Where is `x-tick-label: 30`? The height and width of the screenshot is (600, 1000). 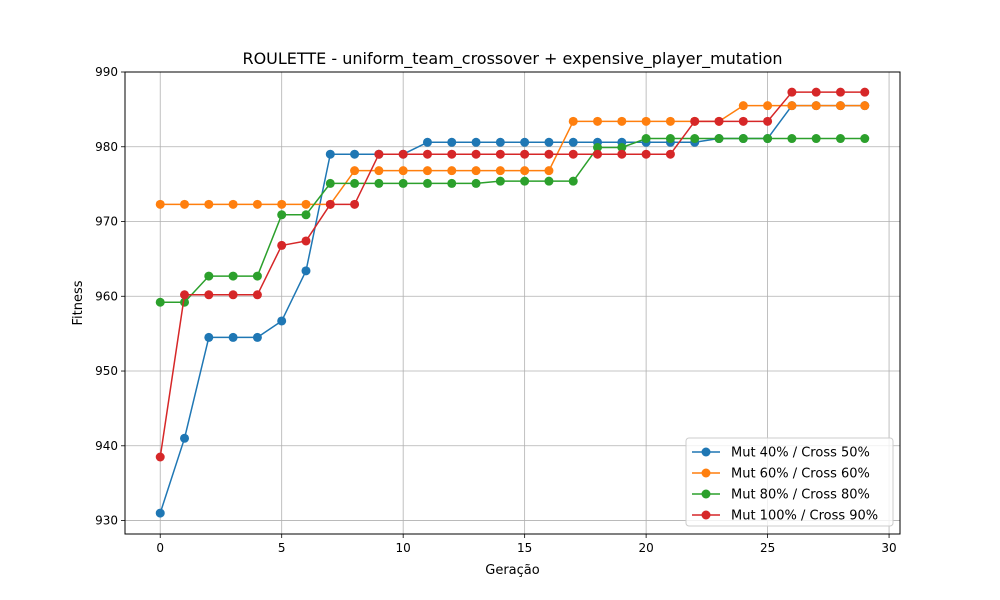 x-tick-label: 30 is located at coordinates (888, 548).